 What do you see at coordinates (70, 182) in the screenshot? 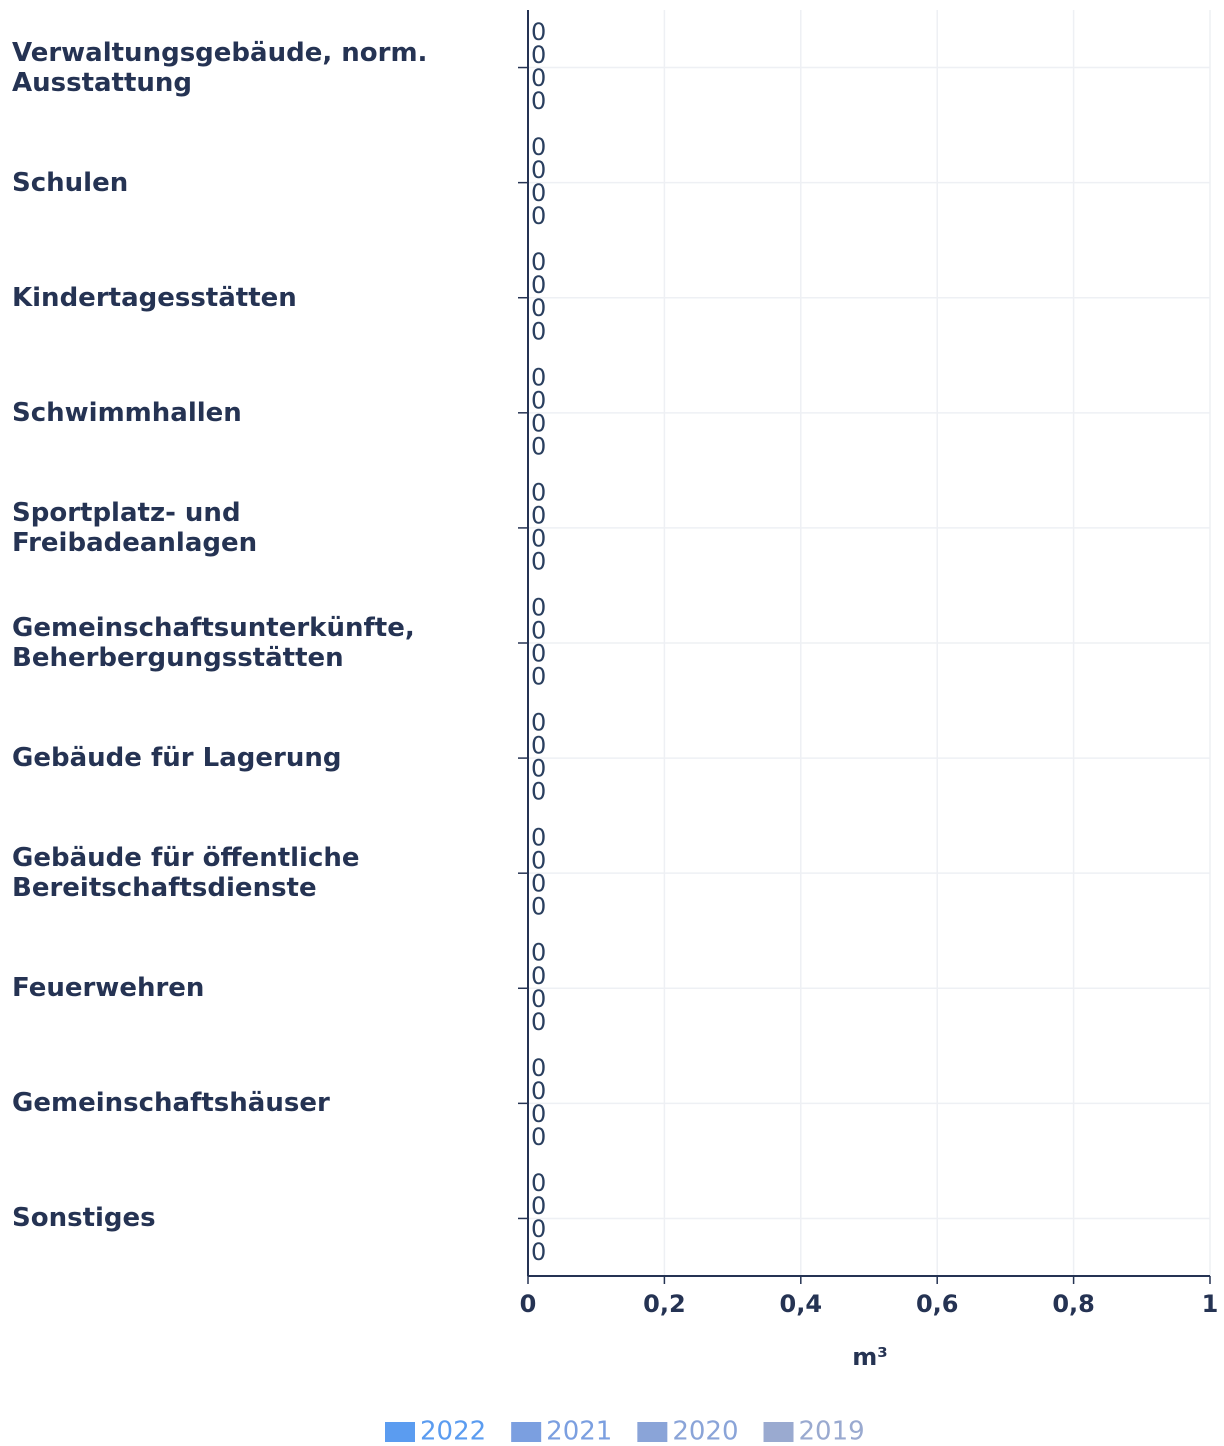
I see `y-tick-label: Schulen` at bounding box center [70, 182].